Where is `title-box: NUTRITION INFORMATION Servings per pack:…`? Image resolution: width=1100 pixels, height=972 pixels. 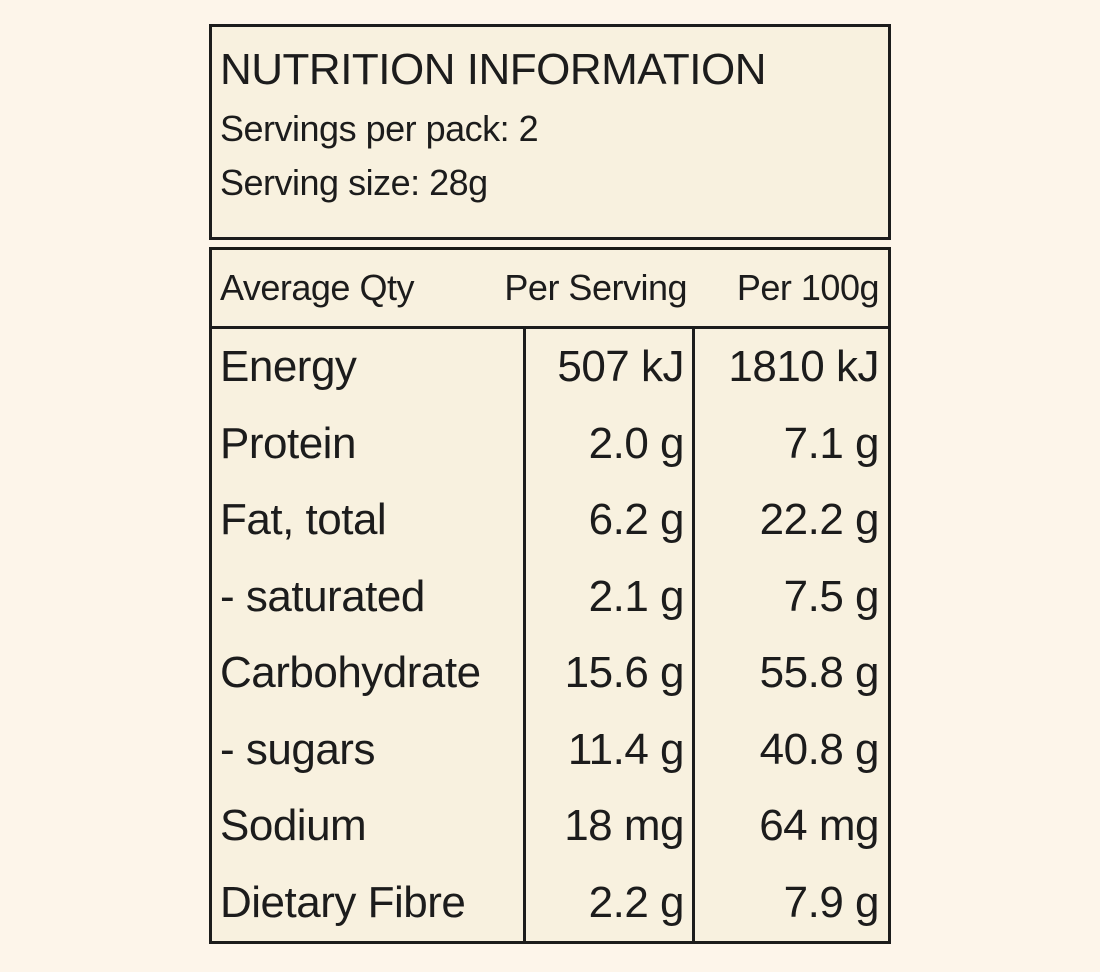 title-box: NUTRITION INFORMATION Servings per pack:… is located at coordinates (550, 132).